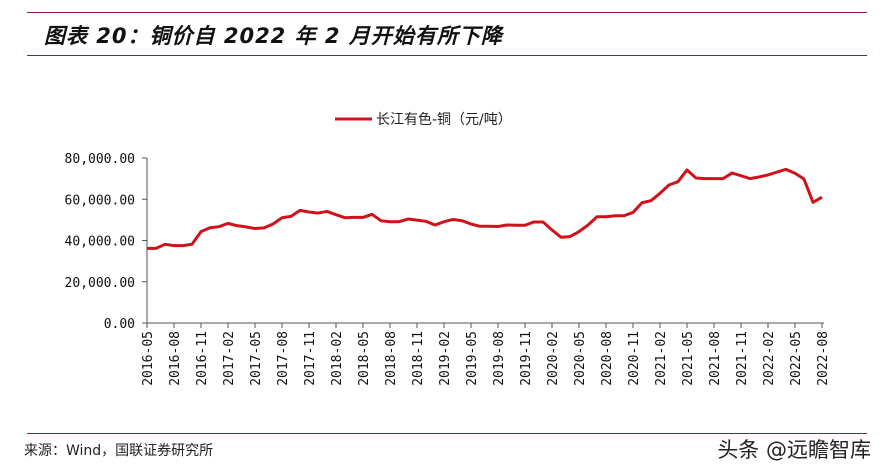 The image size is (885, 472). I want to click on x-tick-label: 2022-02, so click(769, 358).